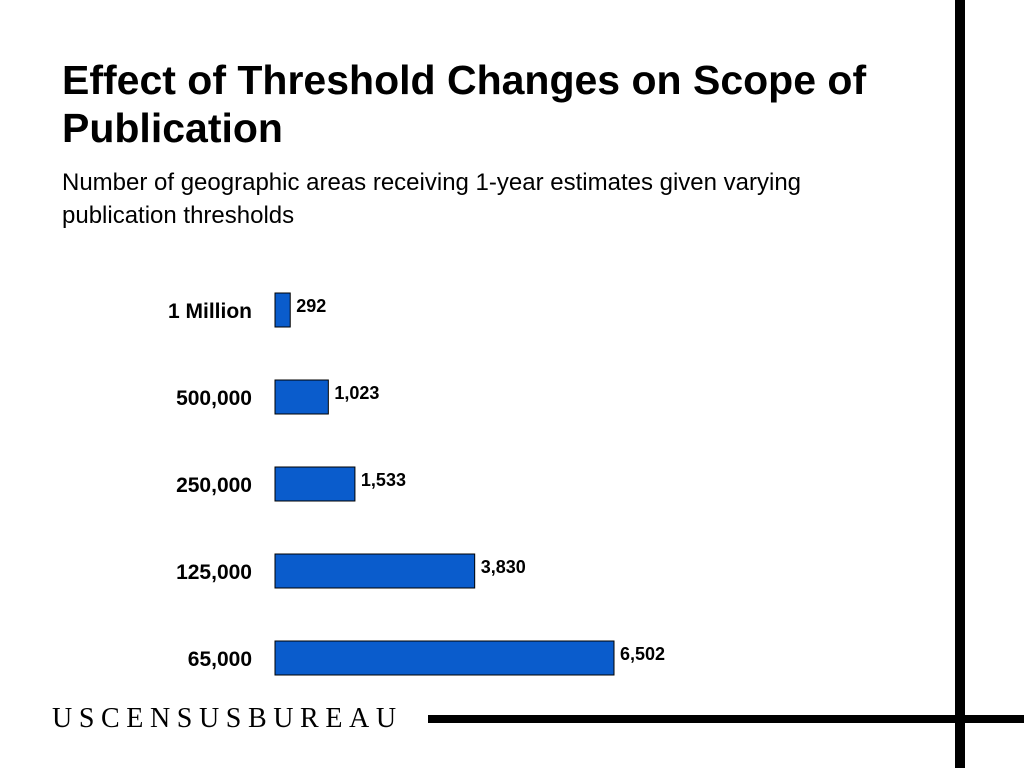 This screenshot has height=768, width=1024. What do you see at coordinates (356, 393) in the screenshot?
I see `value-label: 1,023` at bounding box center [356, 393].